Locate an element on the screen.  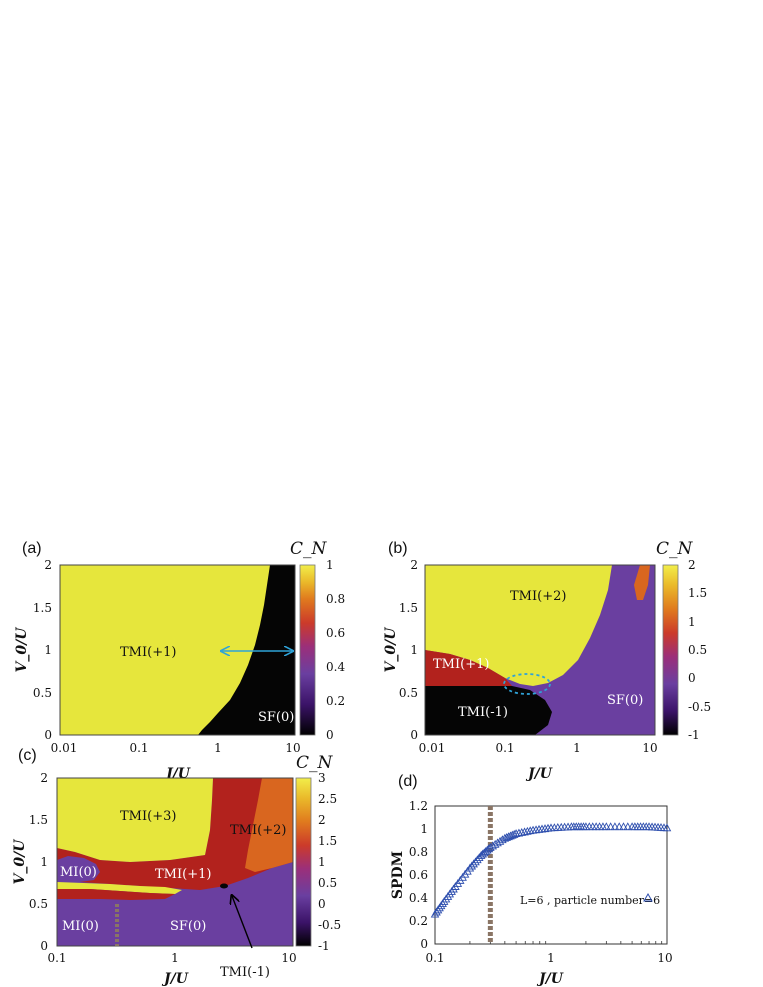
panel-d-legend-marker is located at coordinates (648, 897).